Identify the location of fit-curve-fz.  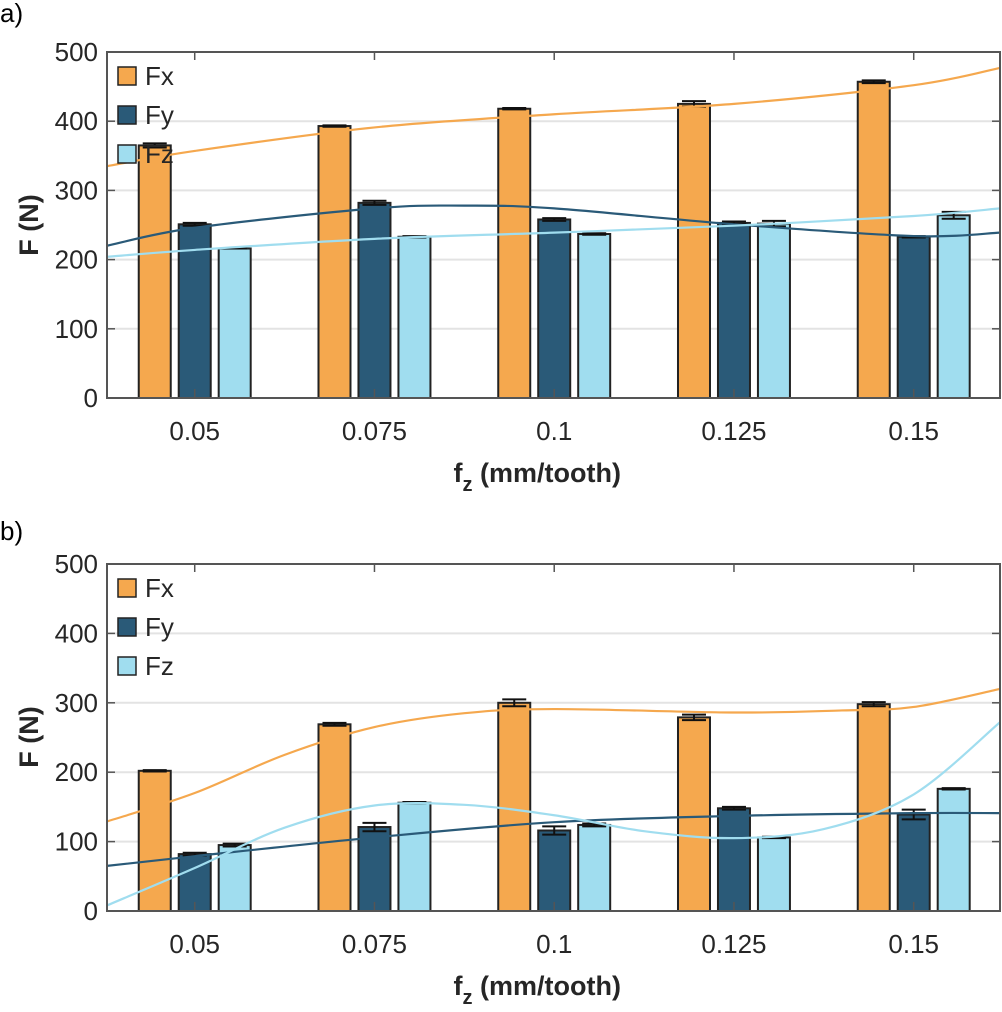
(553, 232).